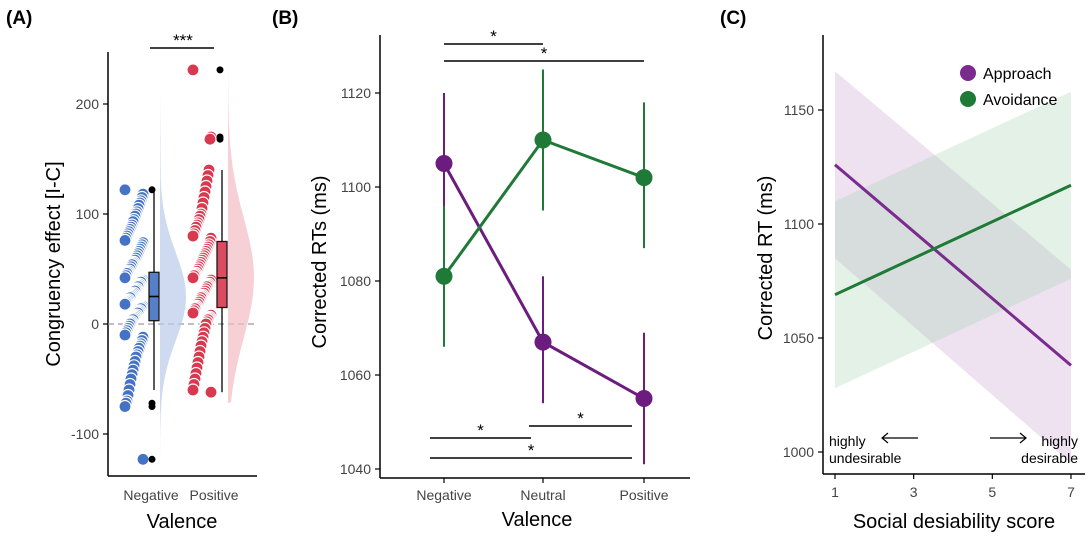  Describe the element at coordinates (968, 73) in the screenshot. I see `legend-approach-swatch` at that location.